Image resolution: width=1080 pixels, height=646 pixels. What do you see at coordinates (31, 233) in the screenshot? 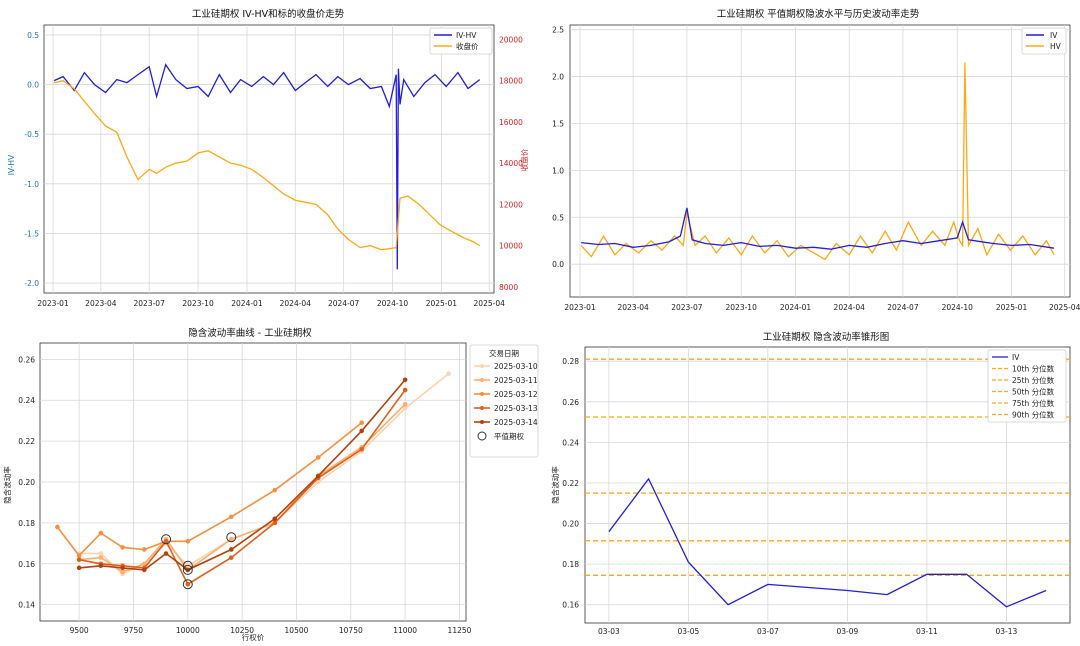
I see `chart1-ytick: -1.5` at bounding box center [31, 233].